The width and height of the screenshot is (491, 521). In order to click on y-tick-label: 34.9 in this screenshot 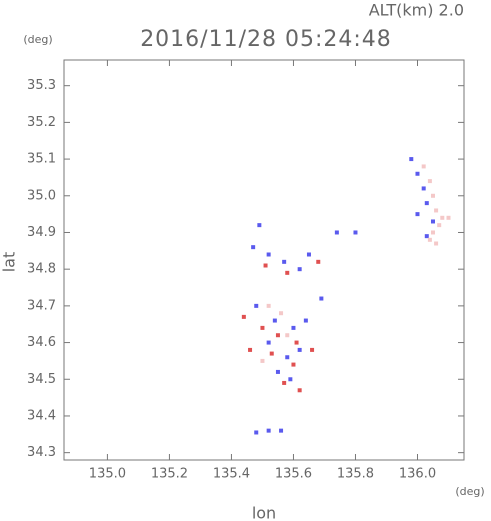, I will do `click(41, 232)`.